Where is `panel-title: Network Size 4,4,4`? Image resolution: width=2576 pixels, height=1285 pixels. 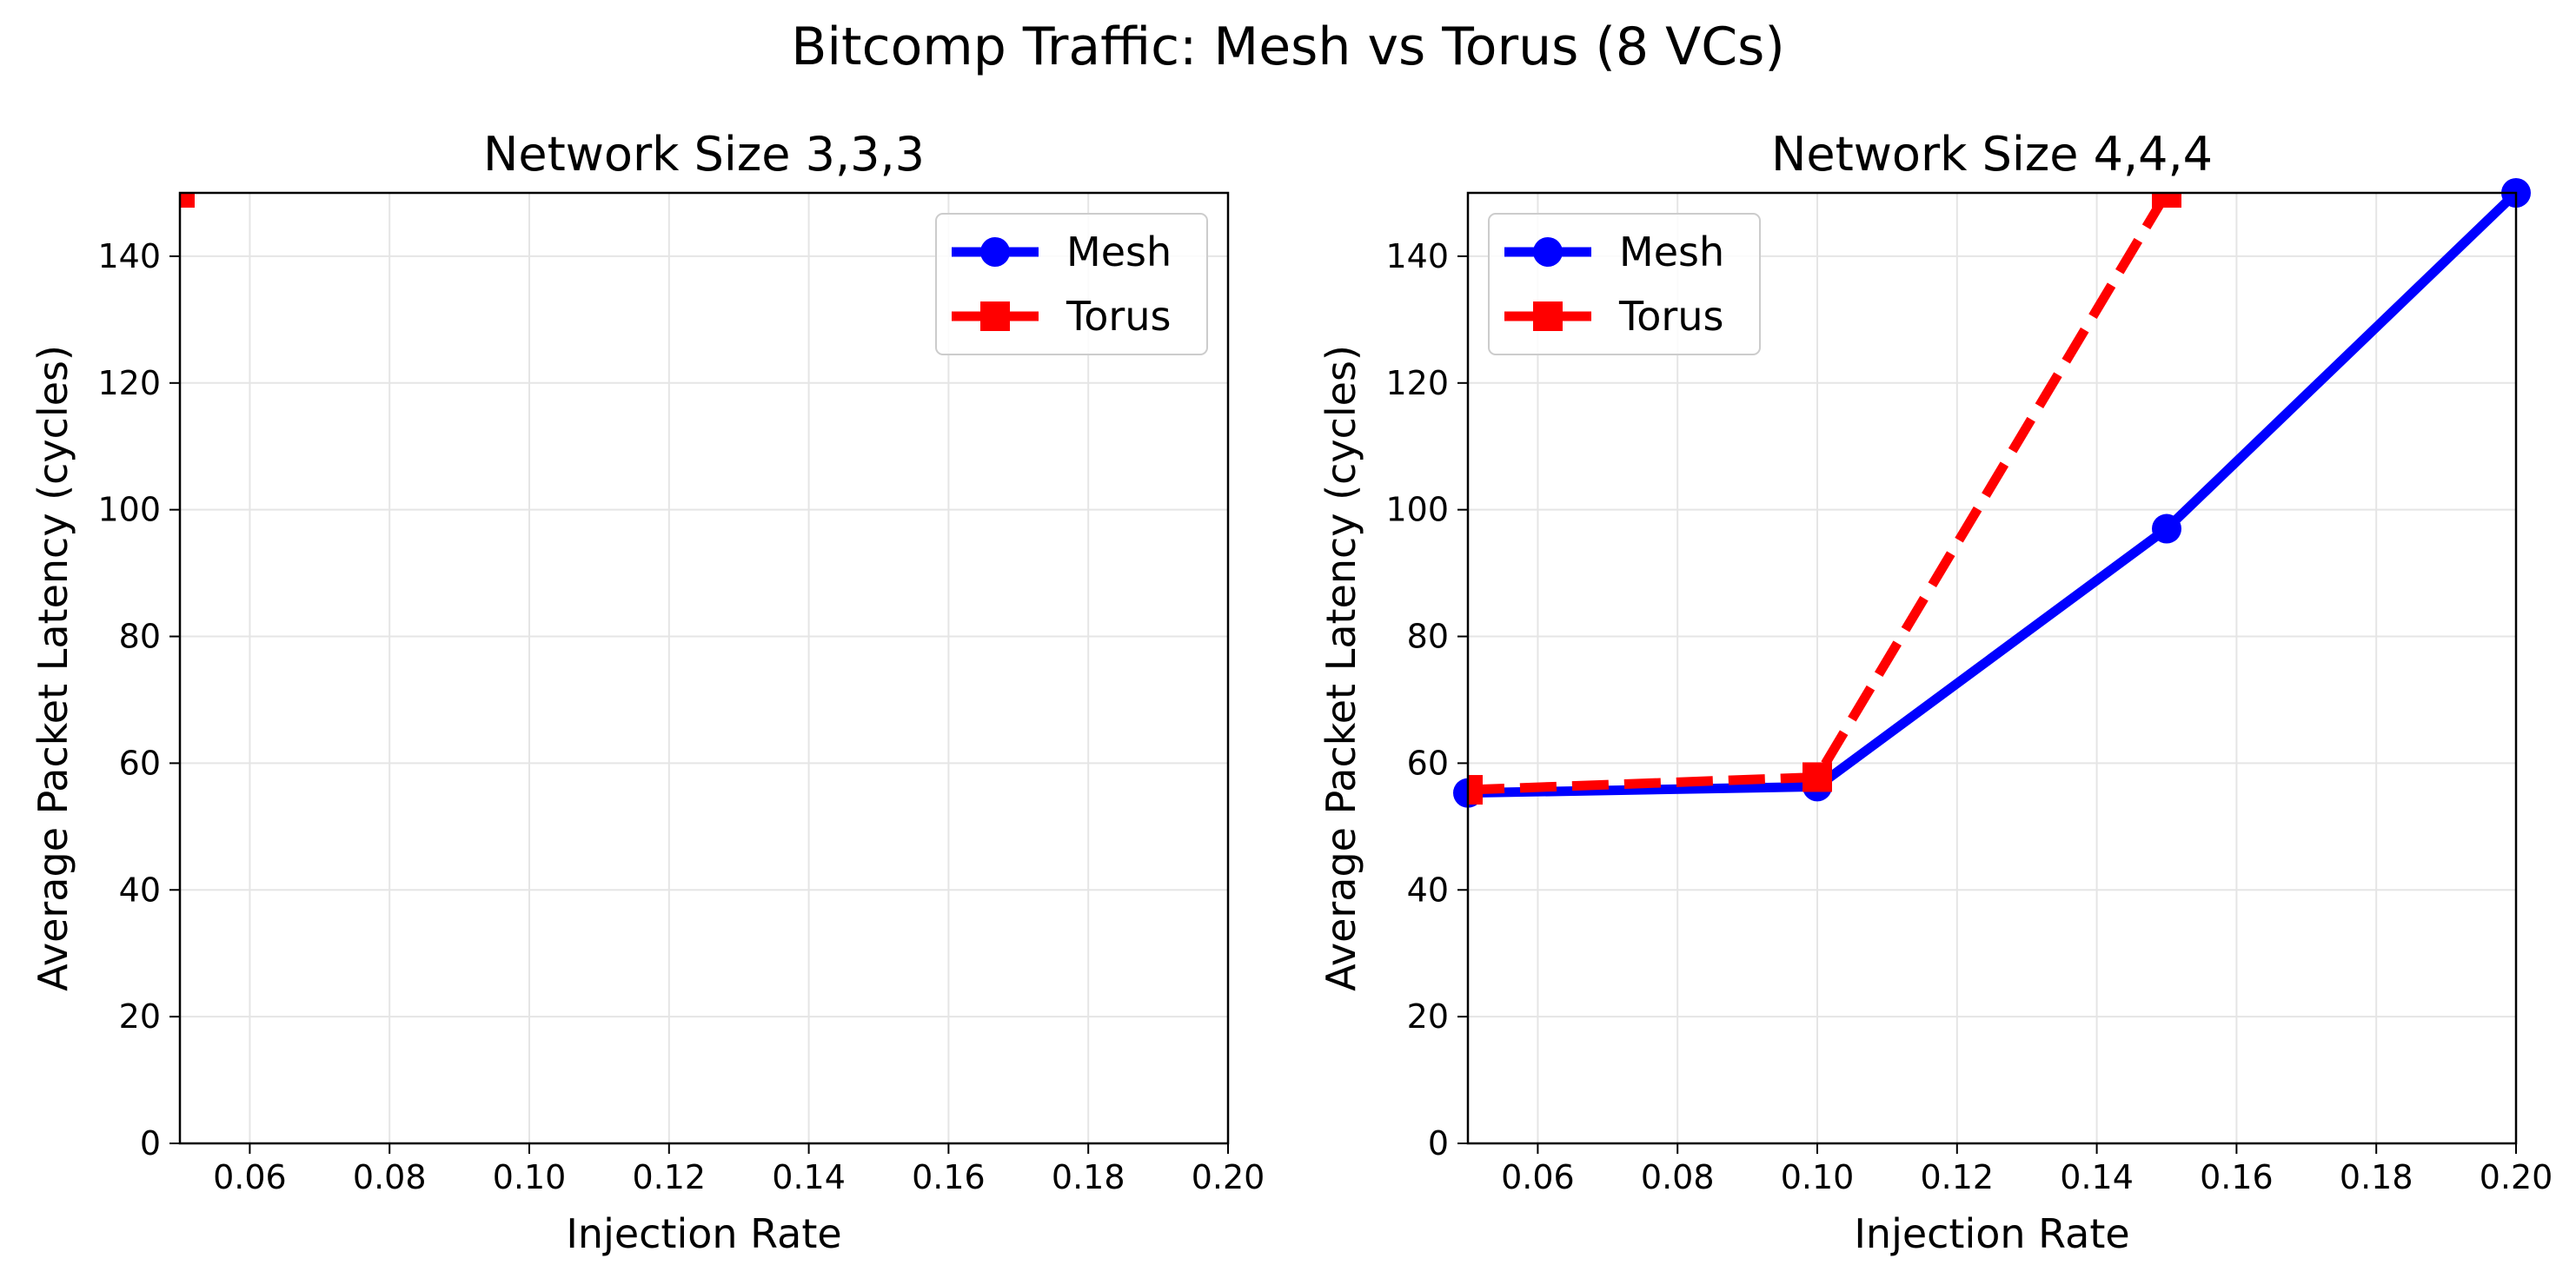
panel-title: Network Size 4,4,4 is located at coordinates (1992, 154).